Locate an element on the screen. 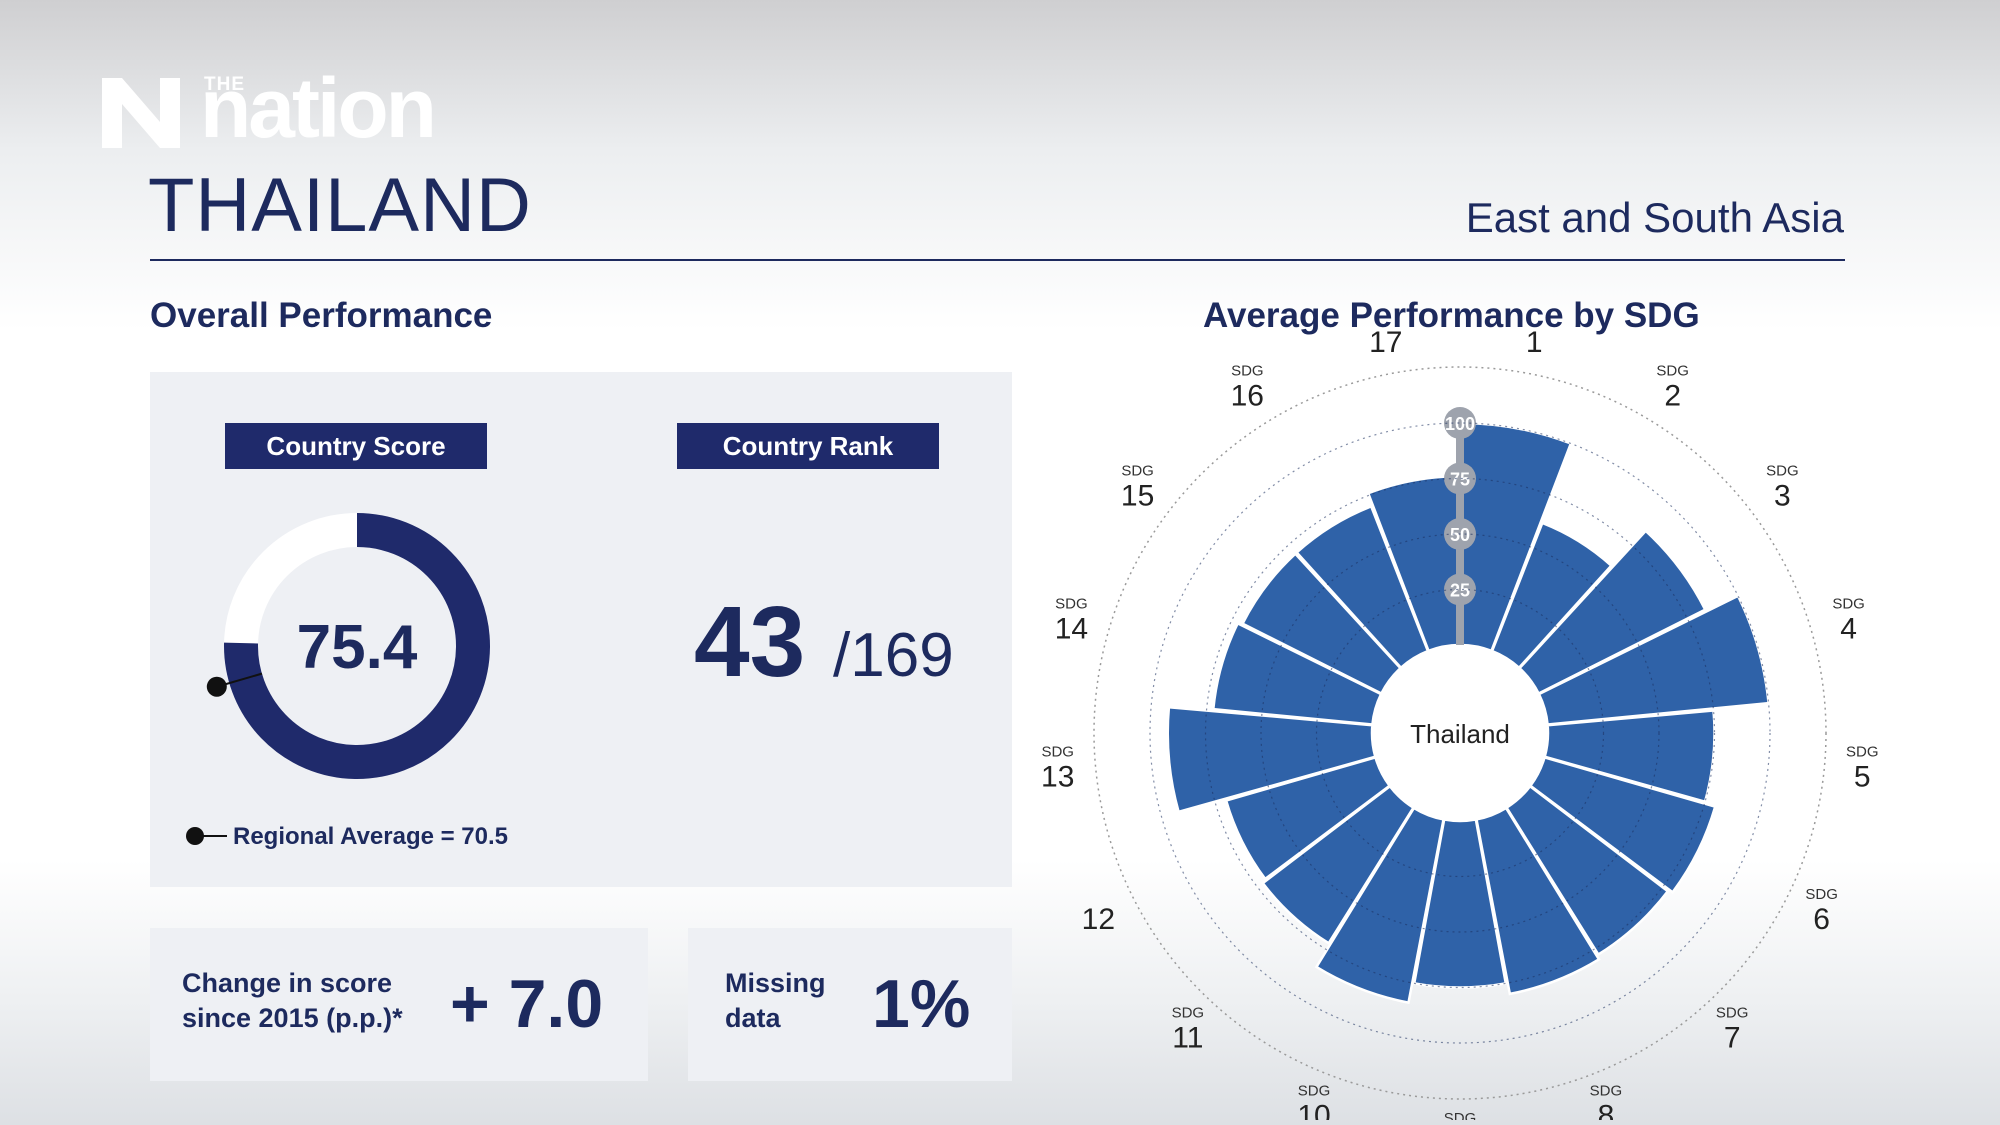 This screenshot has width=2000, height=1125. country-rank-total: /169 is located at coordinates (893, 655).